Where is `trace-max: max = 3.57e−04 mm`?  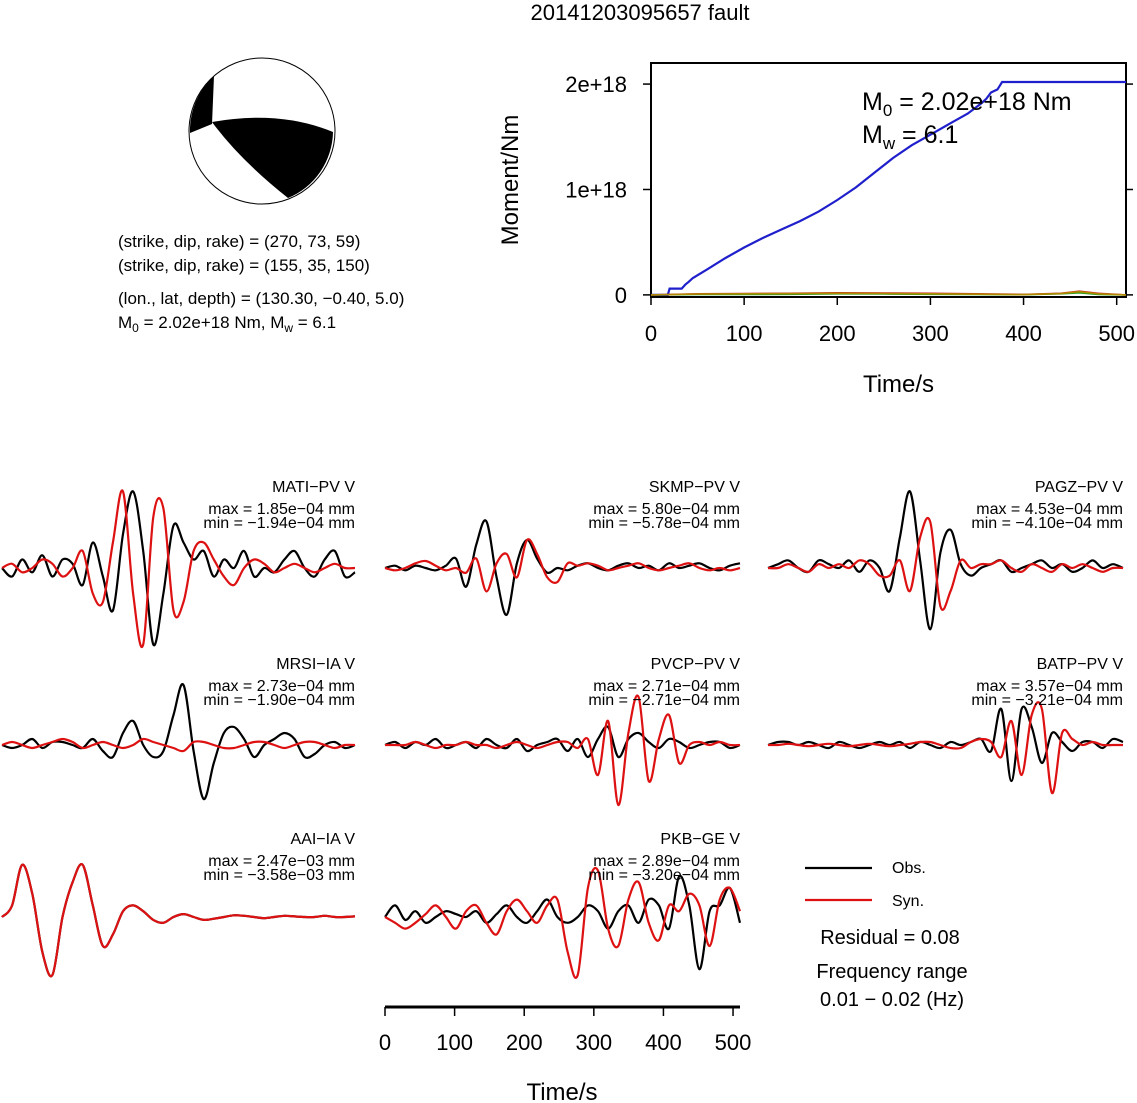
trace-max: max = 3.57e−04 mm is located at coordinates (1049, 686).